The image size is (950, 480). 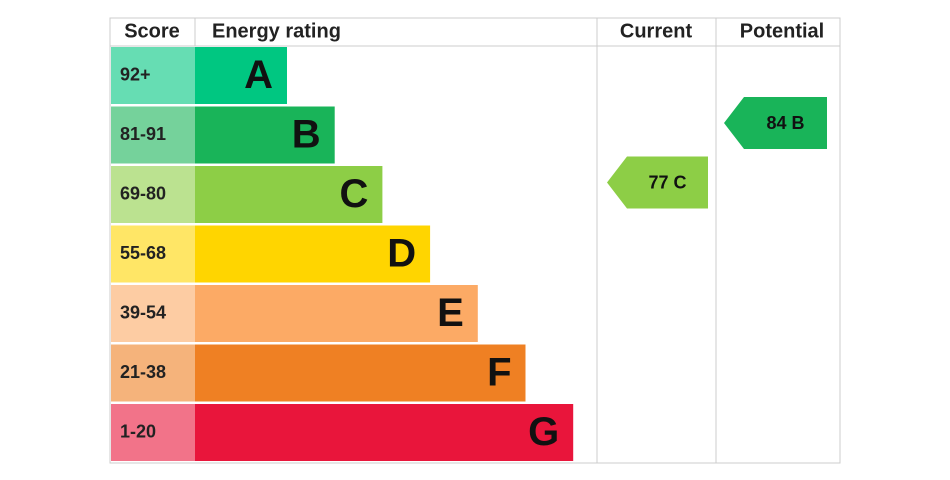 I want to click on current-label: 77 C, so click(x=667, y=182).